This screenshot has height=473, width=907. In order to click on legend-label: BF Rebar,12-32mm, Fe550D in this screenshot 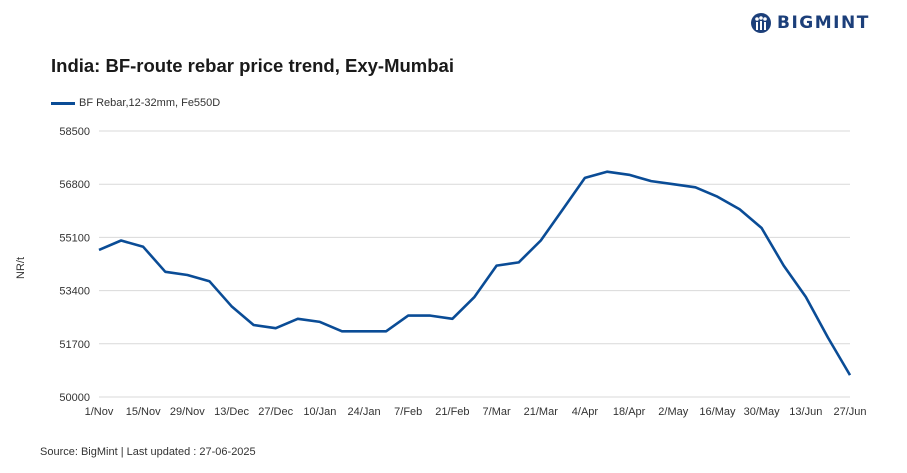, I will do `click(150, 103)`.